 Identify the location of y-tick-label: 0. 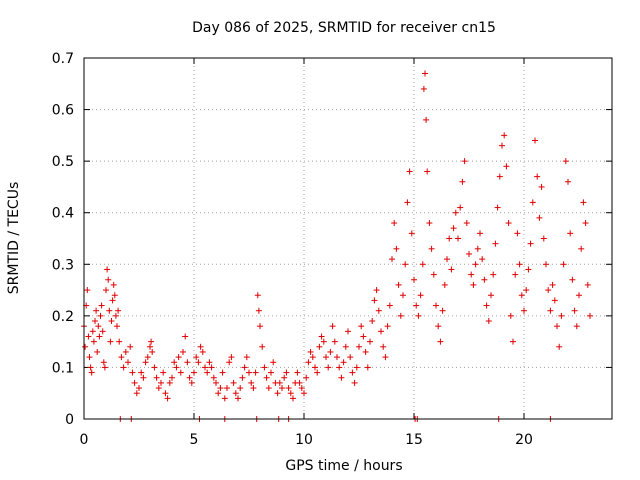
(69, 420).